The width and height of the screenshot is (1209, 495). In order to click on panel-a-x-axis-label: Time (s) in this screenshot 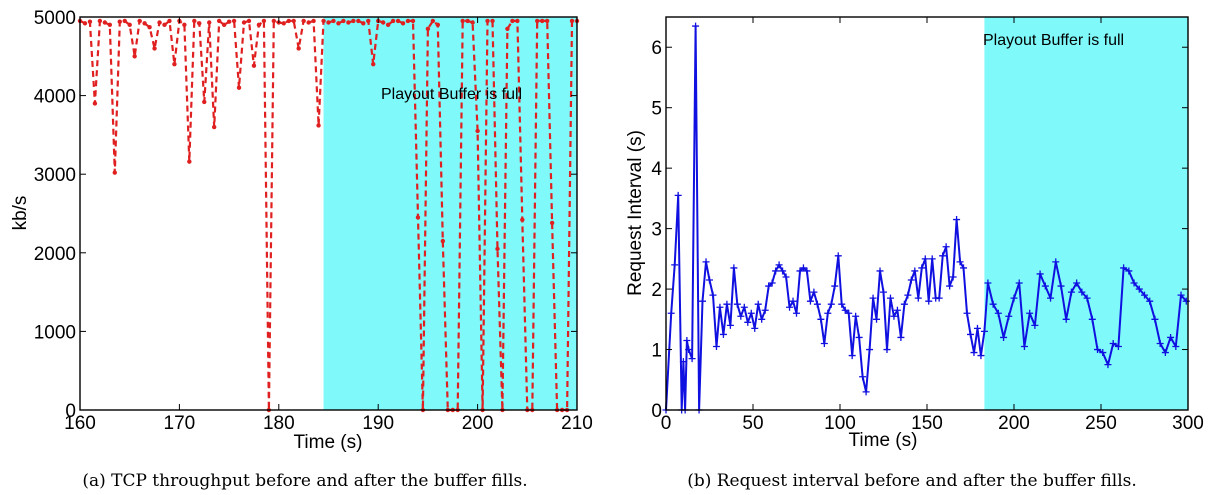, I will do `click(328, 442)`.